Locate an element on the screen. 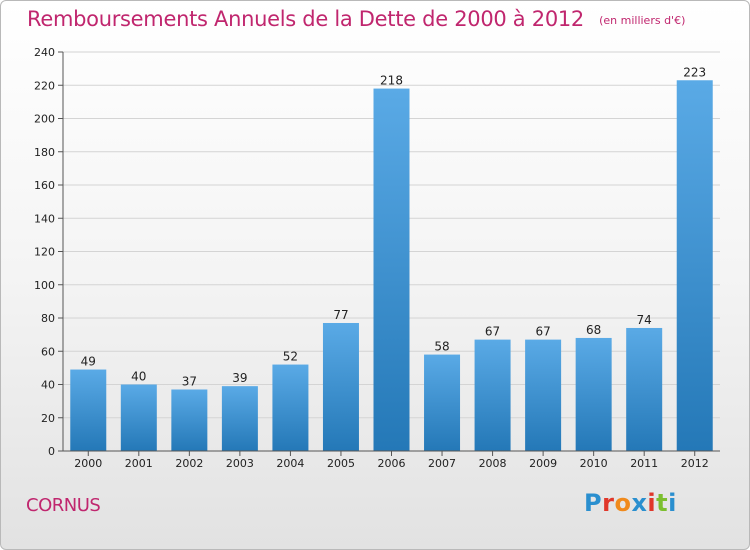  y-tick-label: 220 is located at coordinates (44, 85).